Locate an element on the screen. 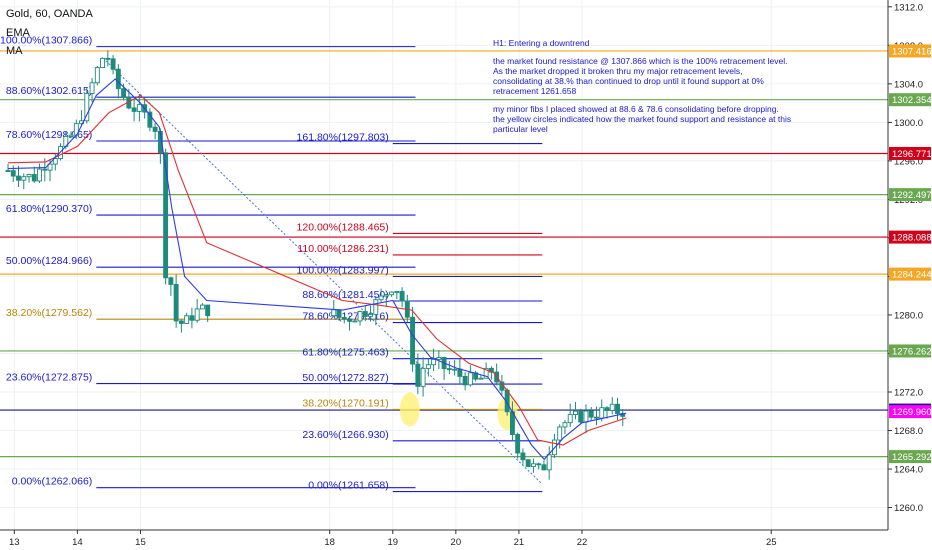 This screenshot has height=550, width=932. fib-level-label: 120.00%(1288.465) is located at coordinates (343, 227).